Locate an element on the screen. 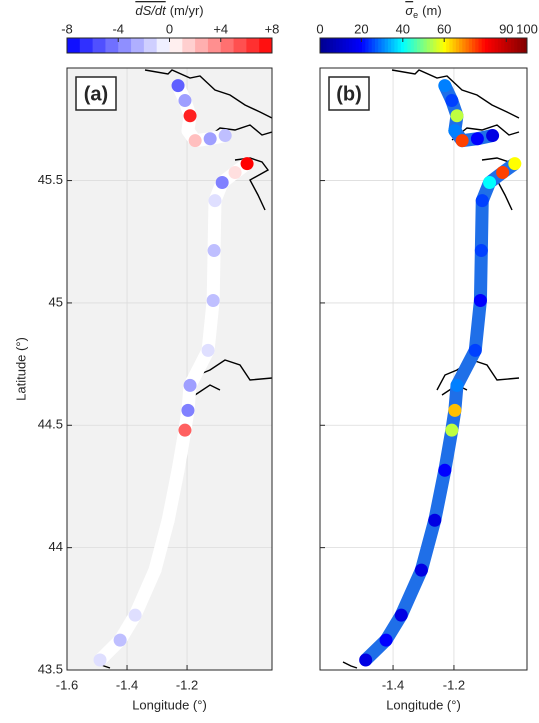  x-tick-label: -1.6 is located at coordinates (67, 684).